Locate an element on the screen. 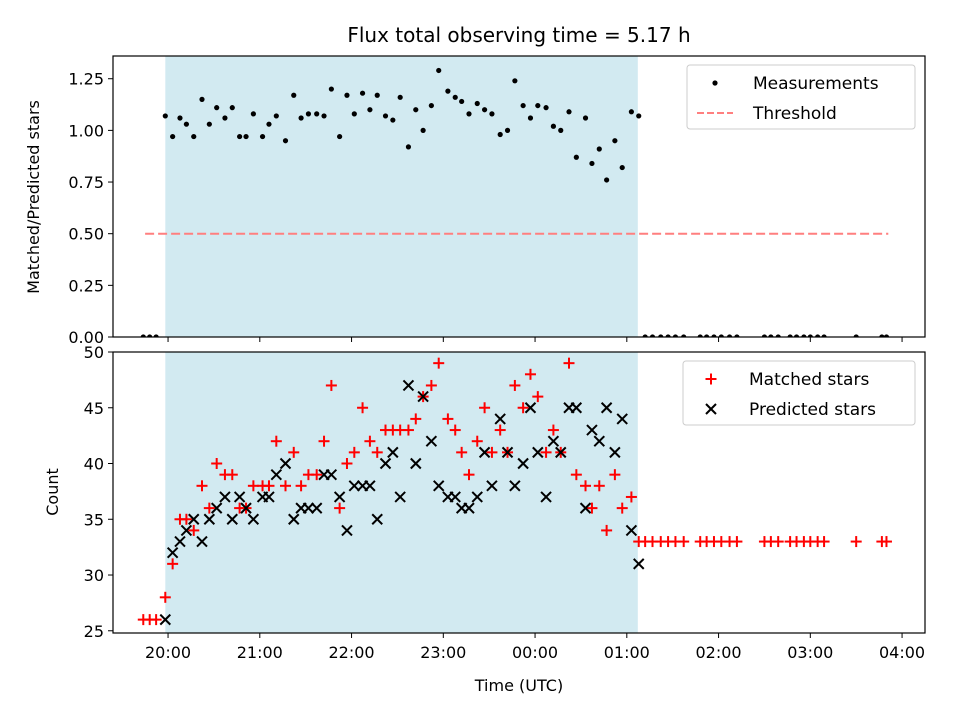  ratio-legend-entry-1: Threshold is located at coordinates (767, 114).